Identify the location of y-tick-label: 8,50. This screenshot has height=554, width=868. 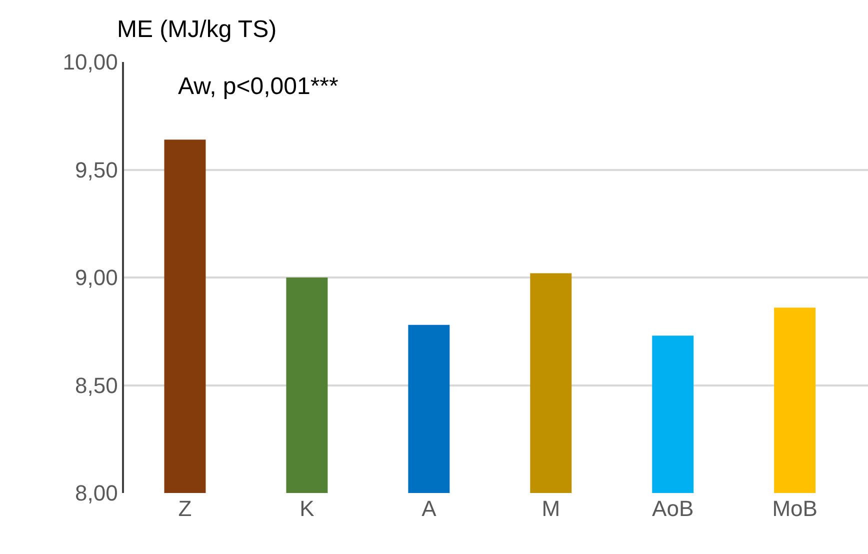
(96, 385).